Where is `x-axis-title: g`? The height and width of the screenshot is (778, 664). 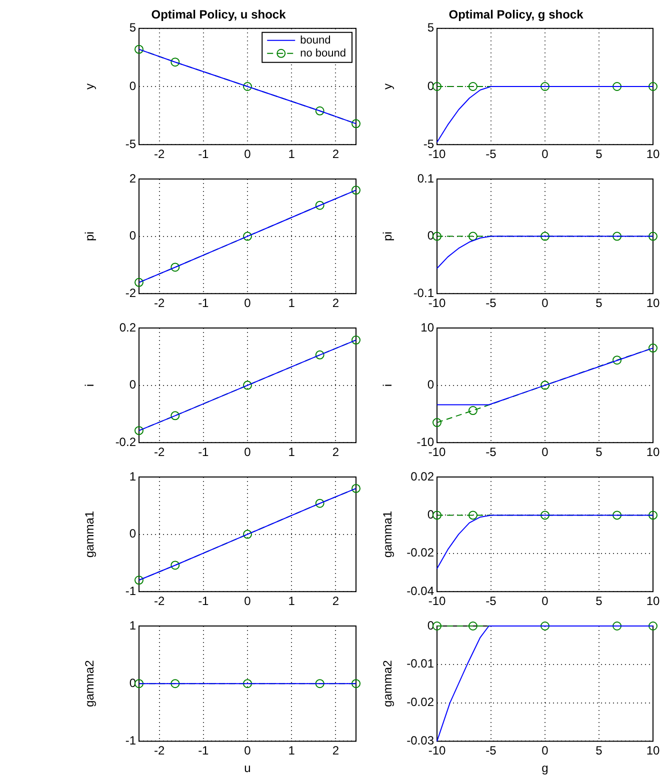
x-axis-title: g is located at coordinates (545, 768).